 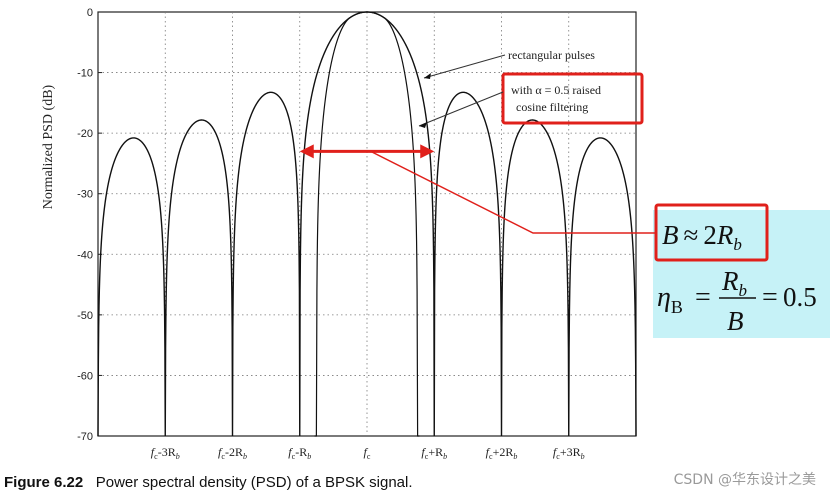 What do you see at coordinates (367, 151) in the screenshot?
I see `bandwidth-arrow` at bounding box center [367, 151].